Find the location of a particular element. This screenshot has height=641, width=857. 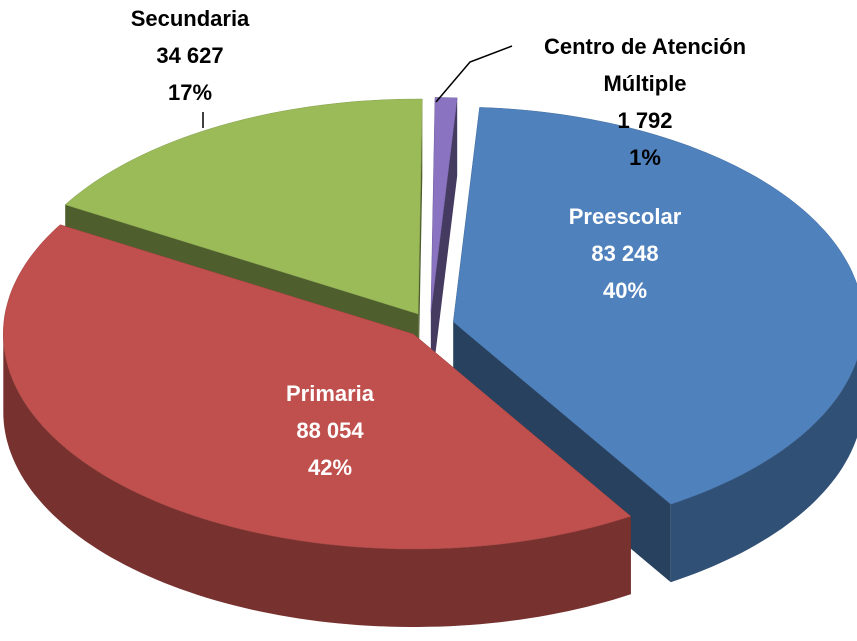

label-line: Primaria is located at coordinates (330, 393).